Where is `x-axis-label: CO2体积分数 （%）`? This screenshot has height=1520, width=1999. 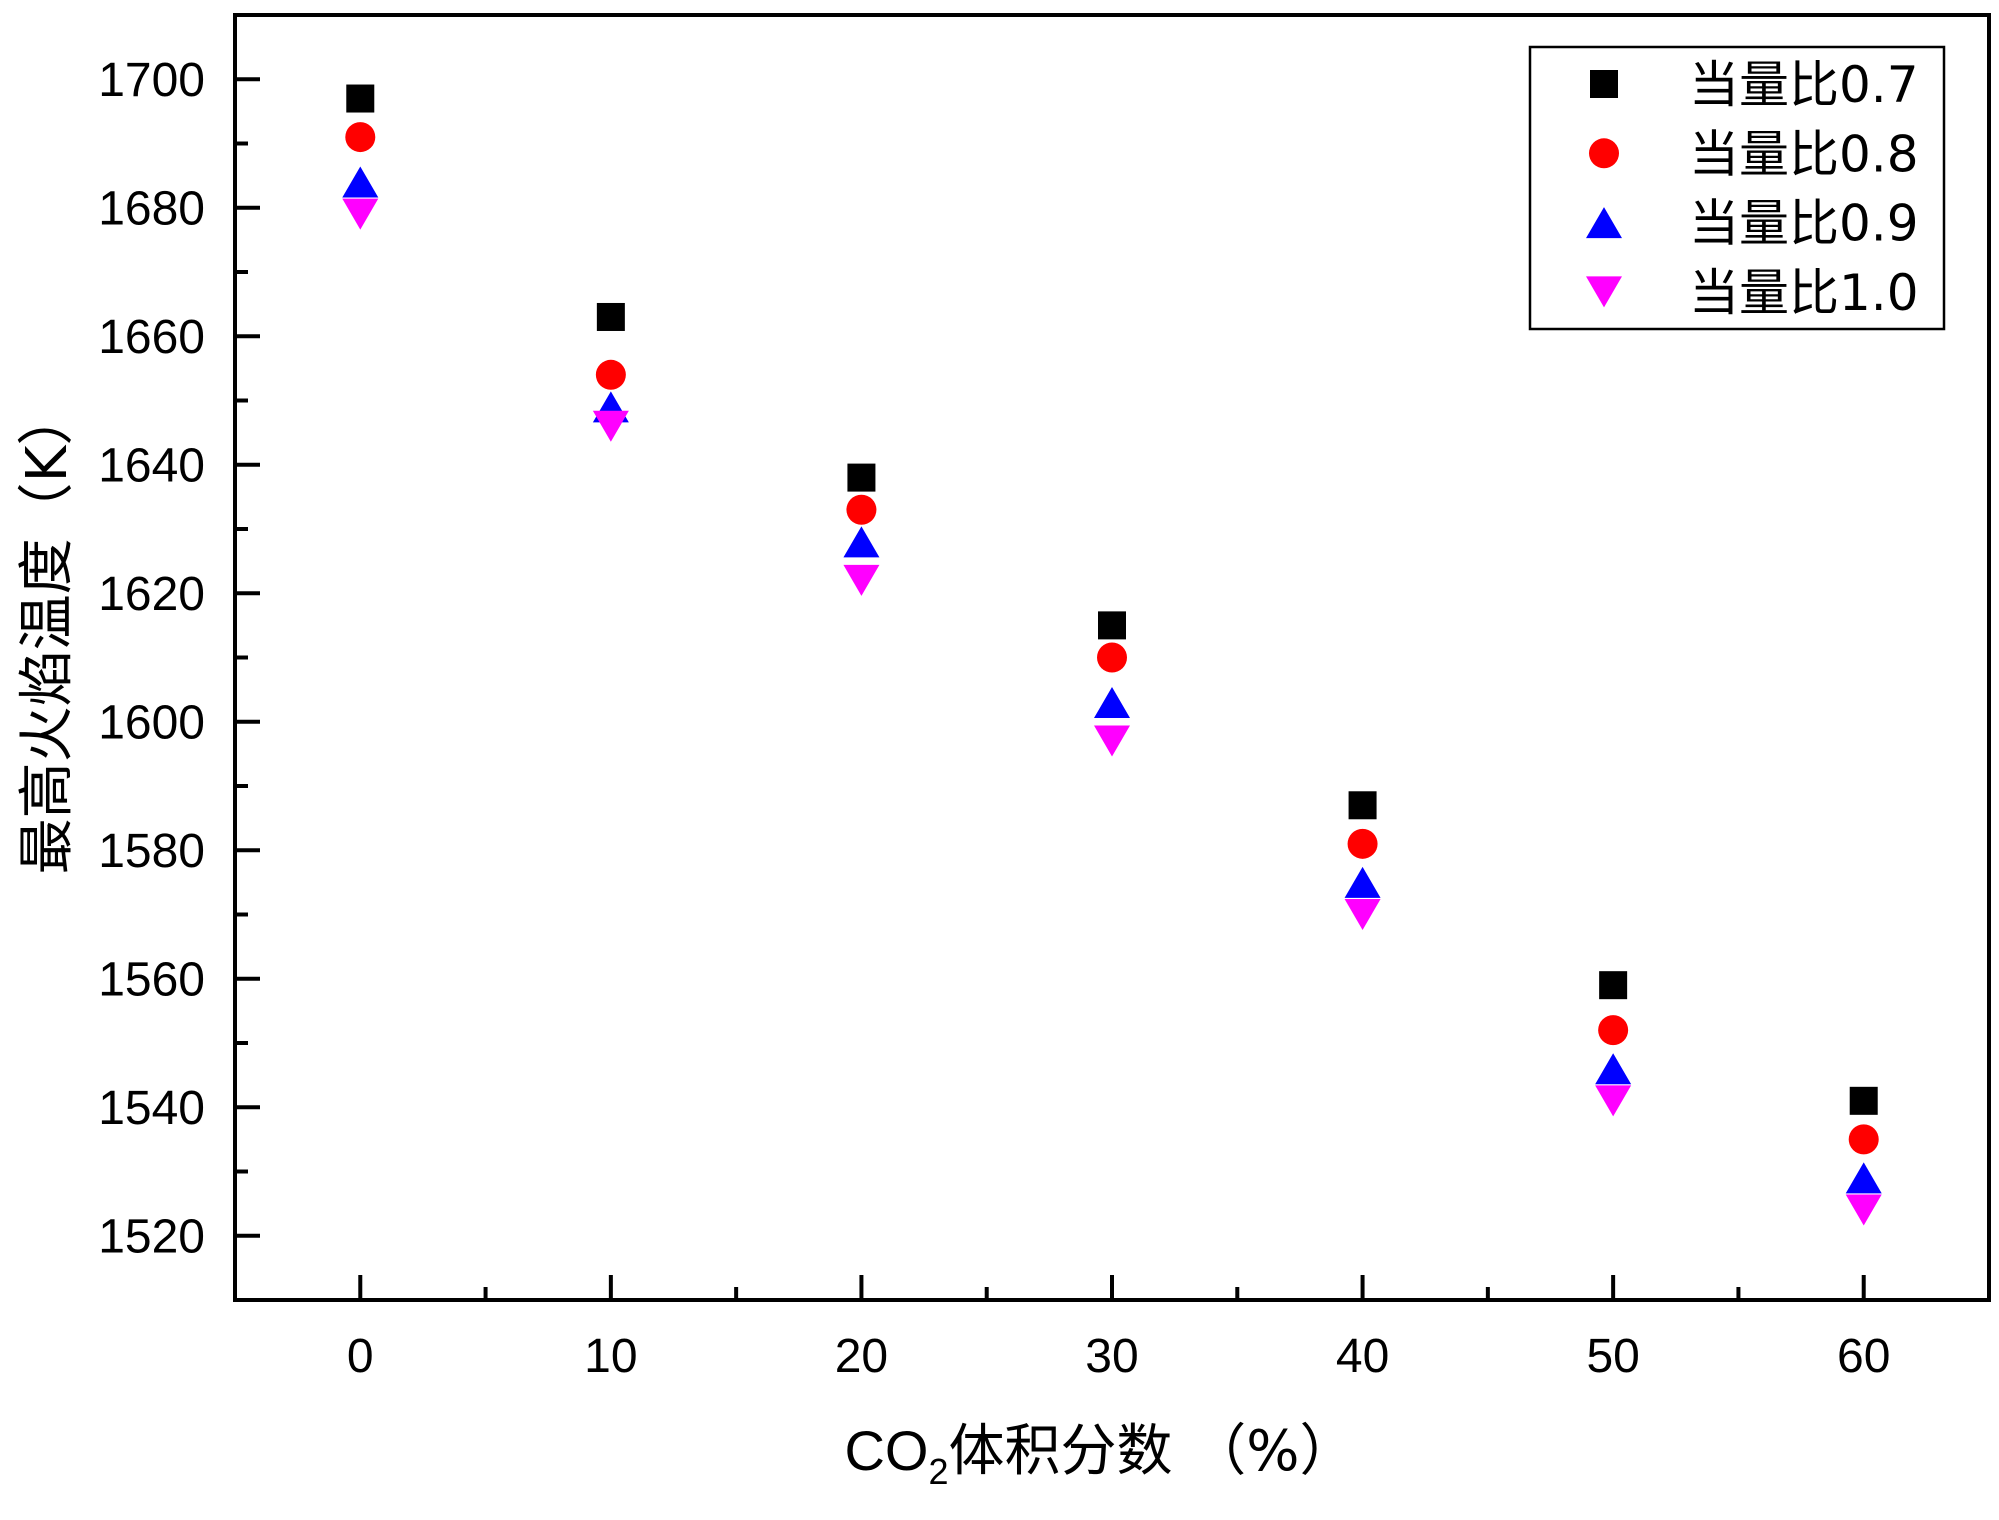 x-axis-label: CO2体积分数 （%） is located at coordinates (1099, 1455).